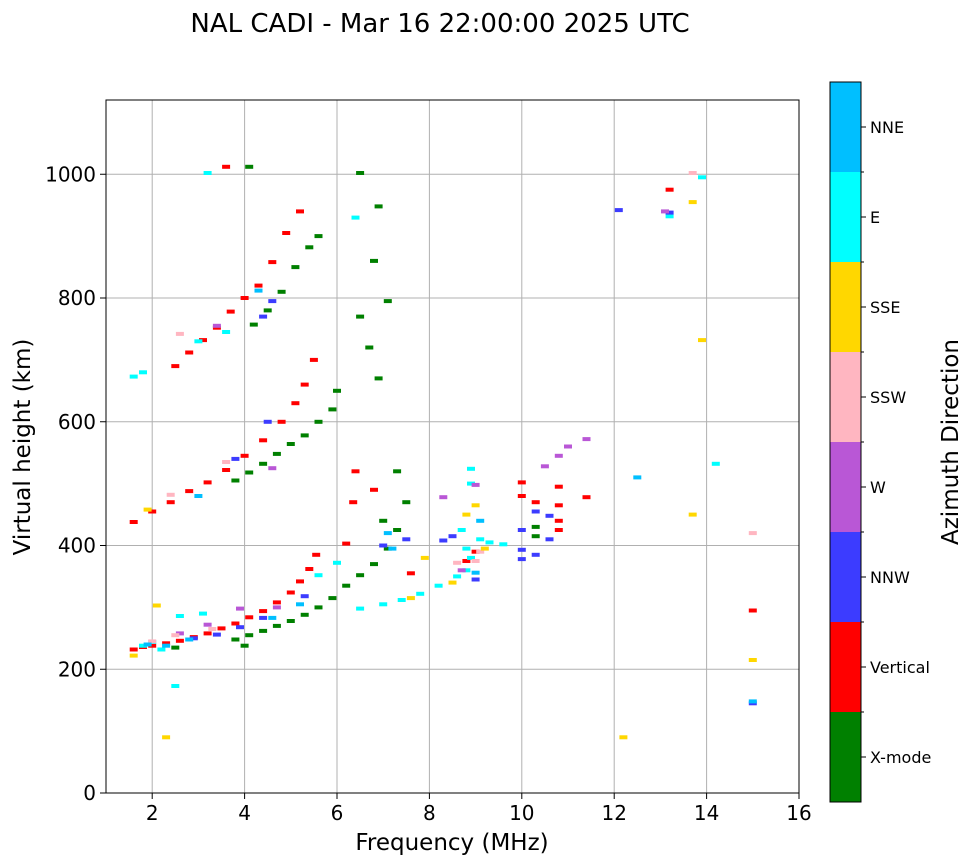  What do you see at coordinates (890, 577) in the screenshot?
I see `colorbar-tick-label: NNW` at bounding box center [890, 577].